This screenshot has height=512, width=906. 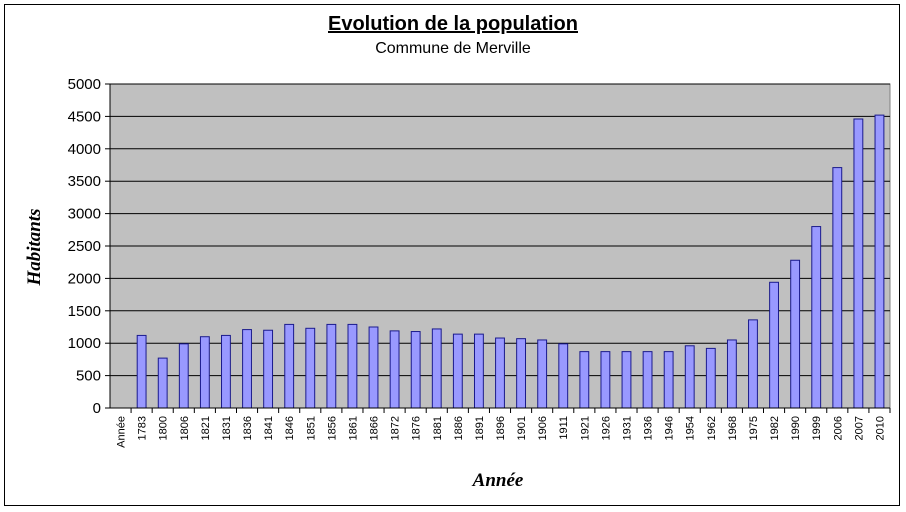 I want to click on x-tick-label: 1866, so click(x=375, y=428).